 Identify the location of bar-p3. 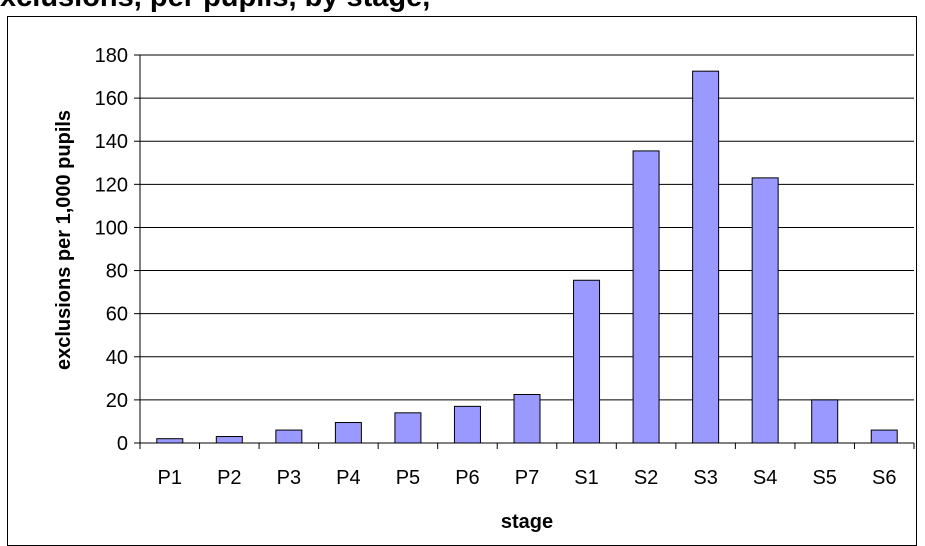
(289, 436).